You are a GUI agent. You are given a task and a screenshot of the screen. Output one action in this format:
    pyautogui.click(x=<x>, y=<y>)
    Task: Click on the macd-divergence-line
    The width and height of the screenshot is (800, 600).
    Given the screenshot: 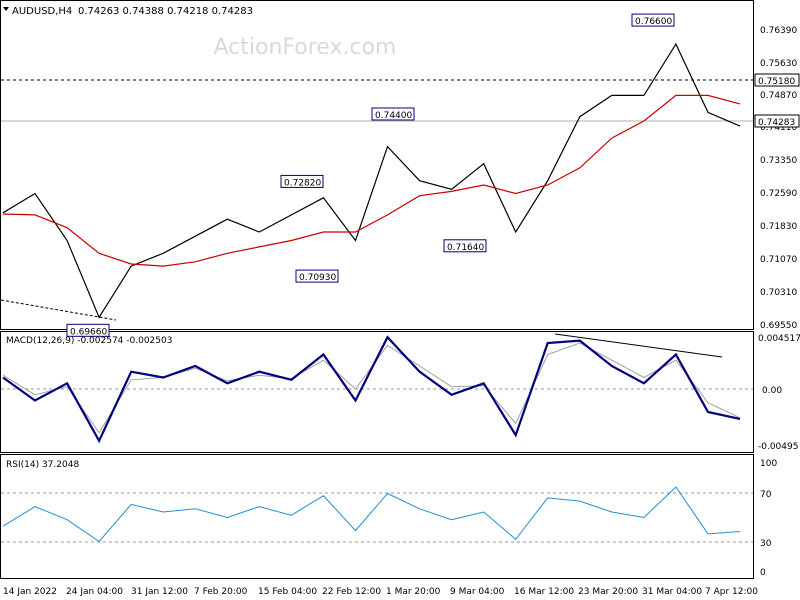 What is the action you would take?
    pyautogui.click(x=638, y=345)
    